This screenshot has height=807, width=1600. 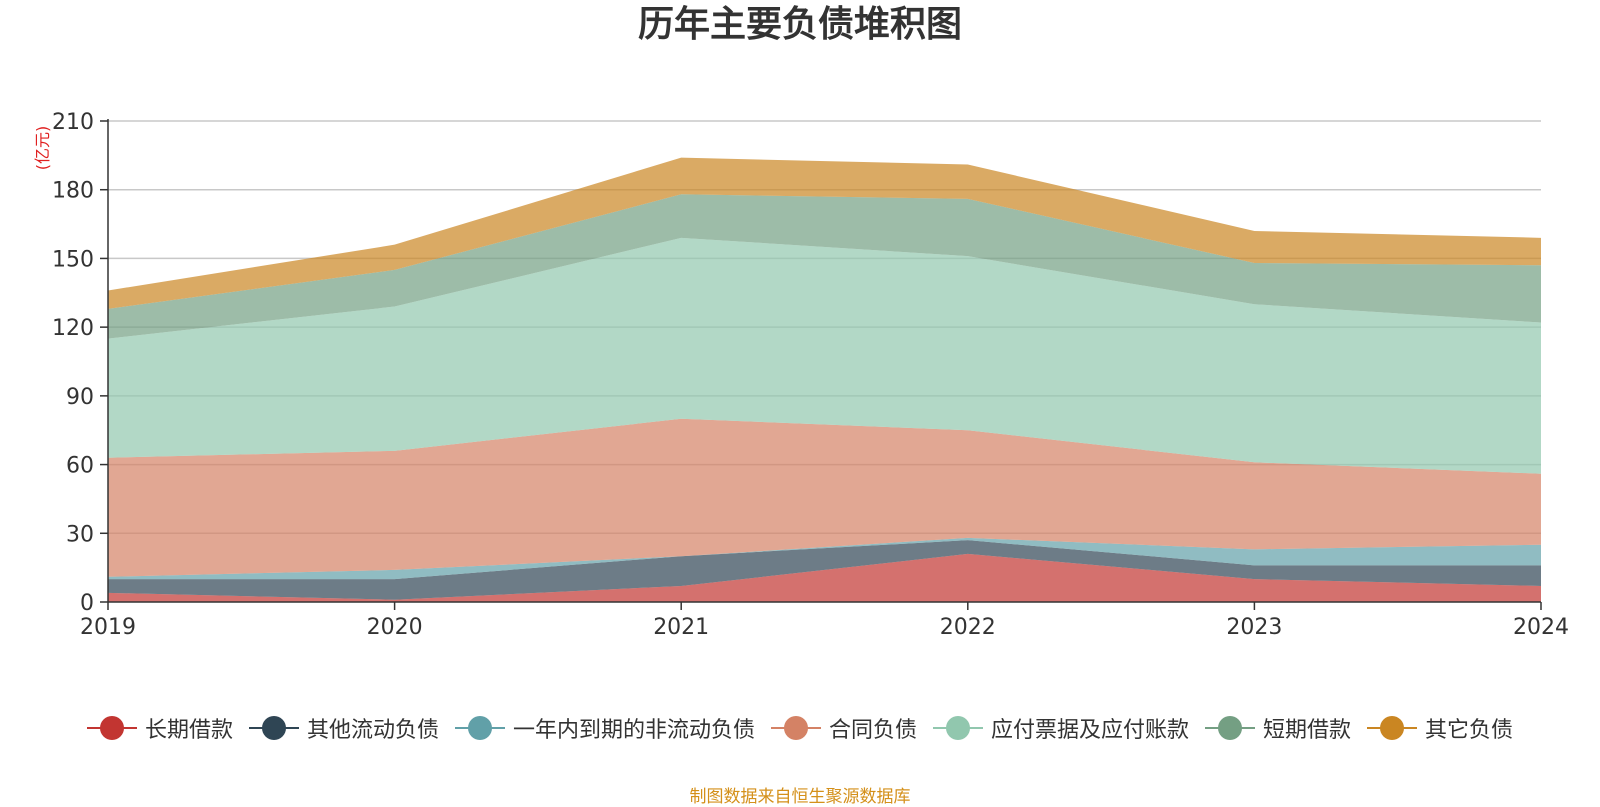 What do you see at coordinates (681, 627) in the screenshot?
I see `x-tick-label: 2021` at bounding box center [681, 627].